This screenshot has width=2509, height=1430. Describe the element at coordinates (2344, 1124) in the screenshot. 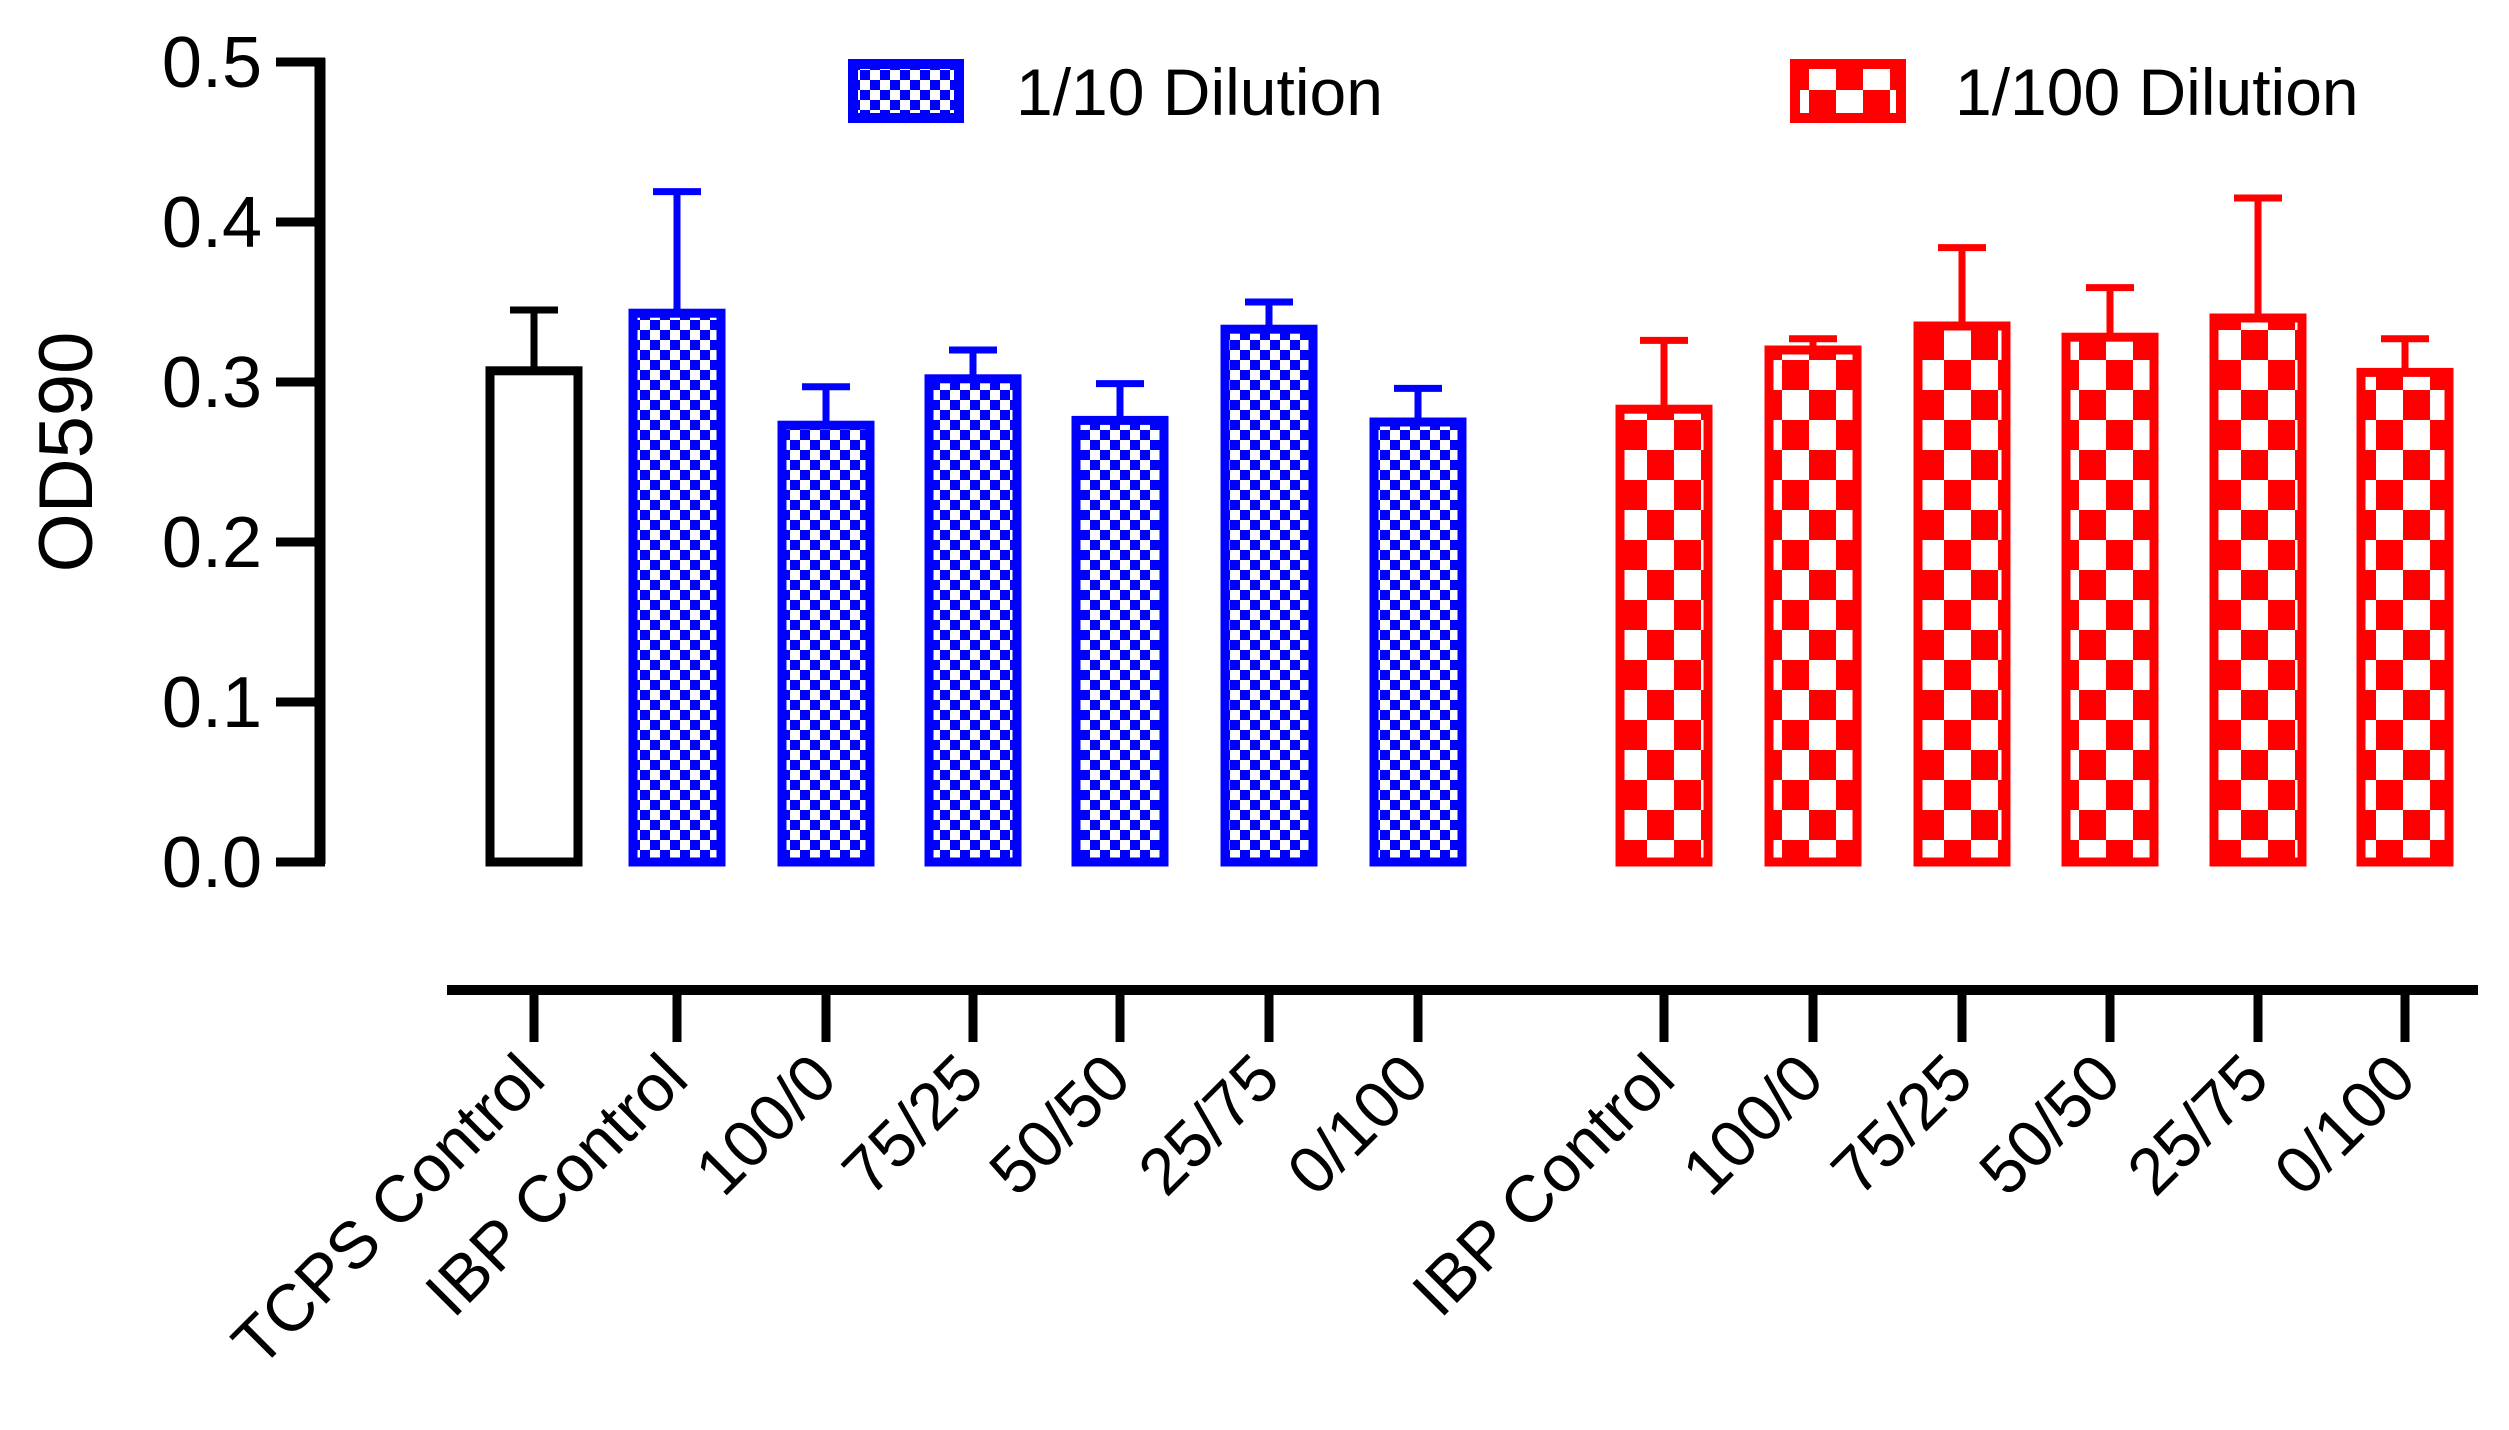

I see `category-label-12: 0/100` at that location.